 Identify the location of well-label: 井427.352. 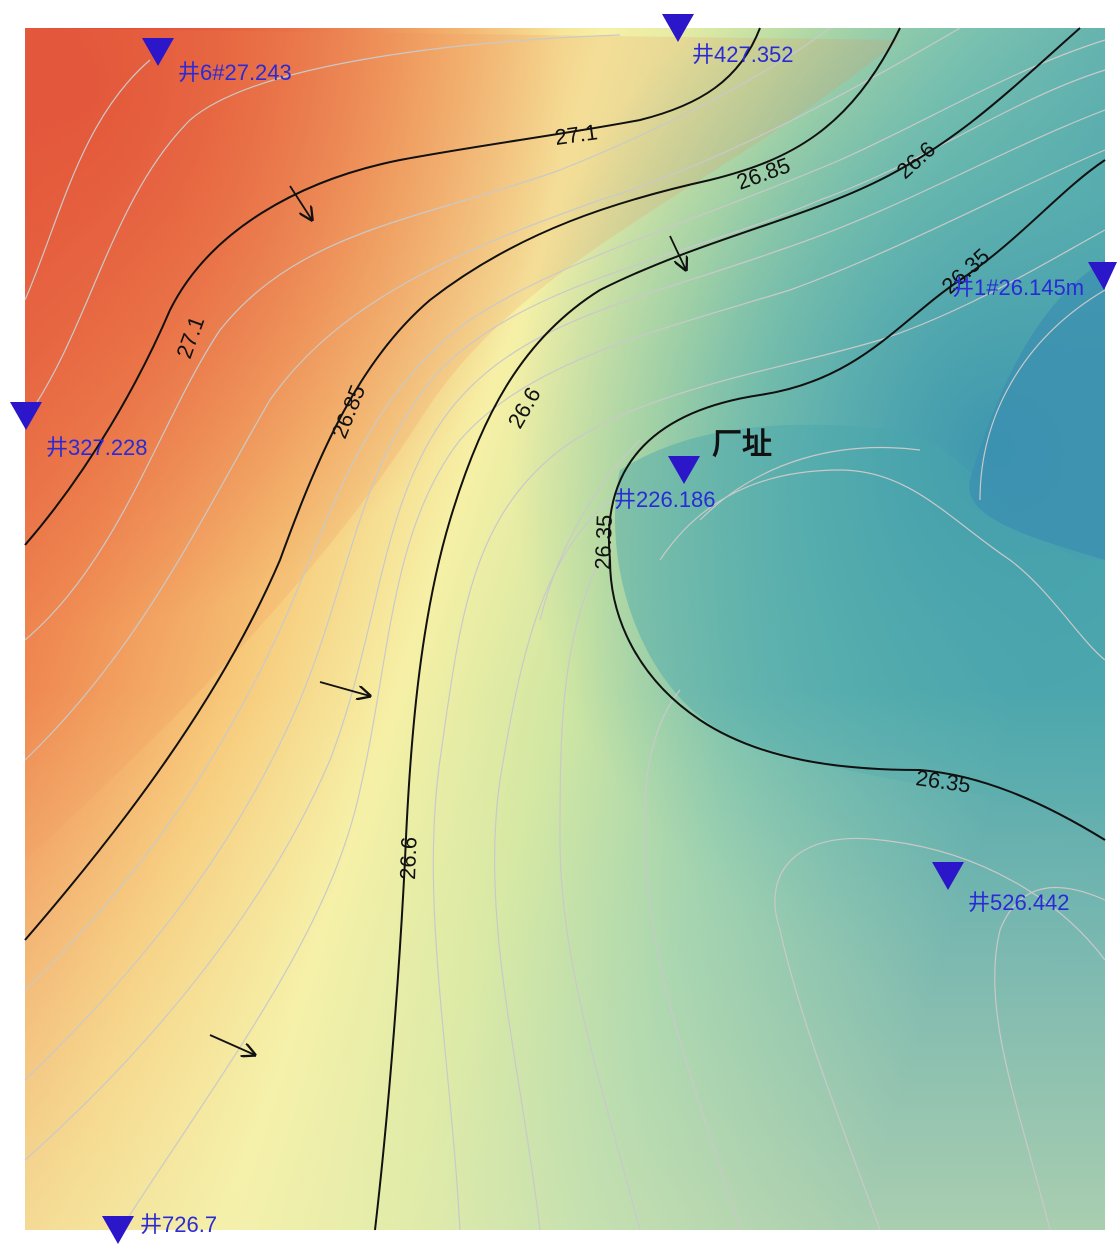
(743, 54).